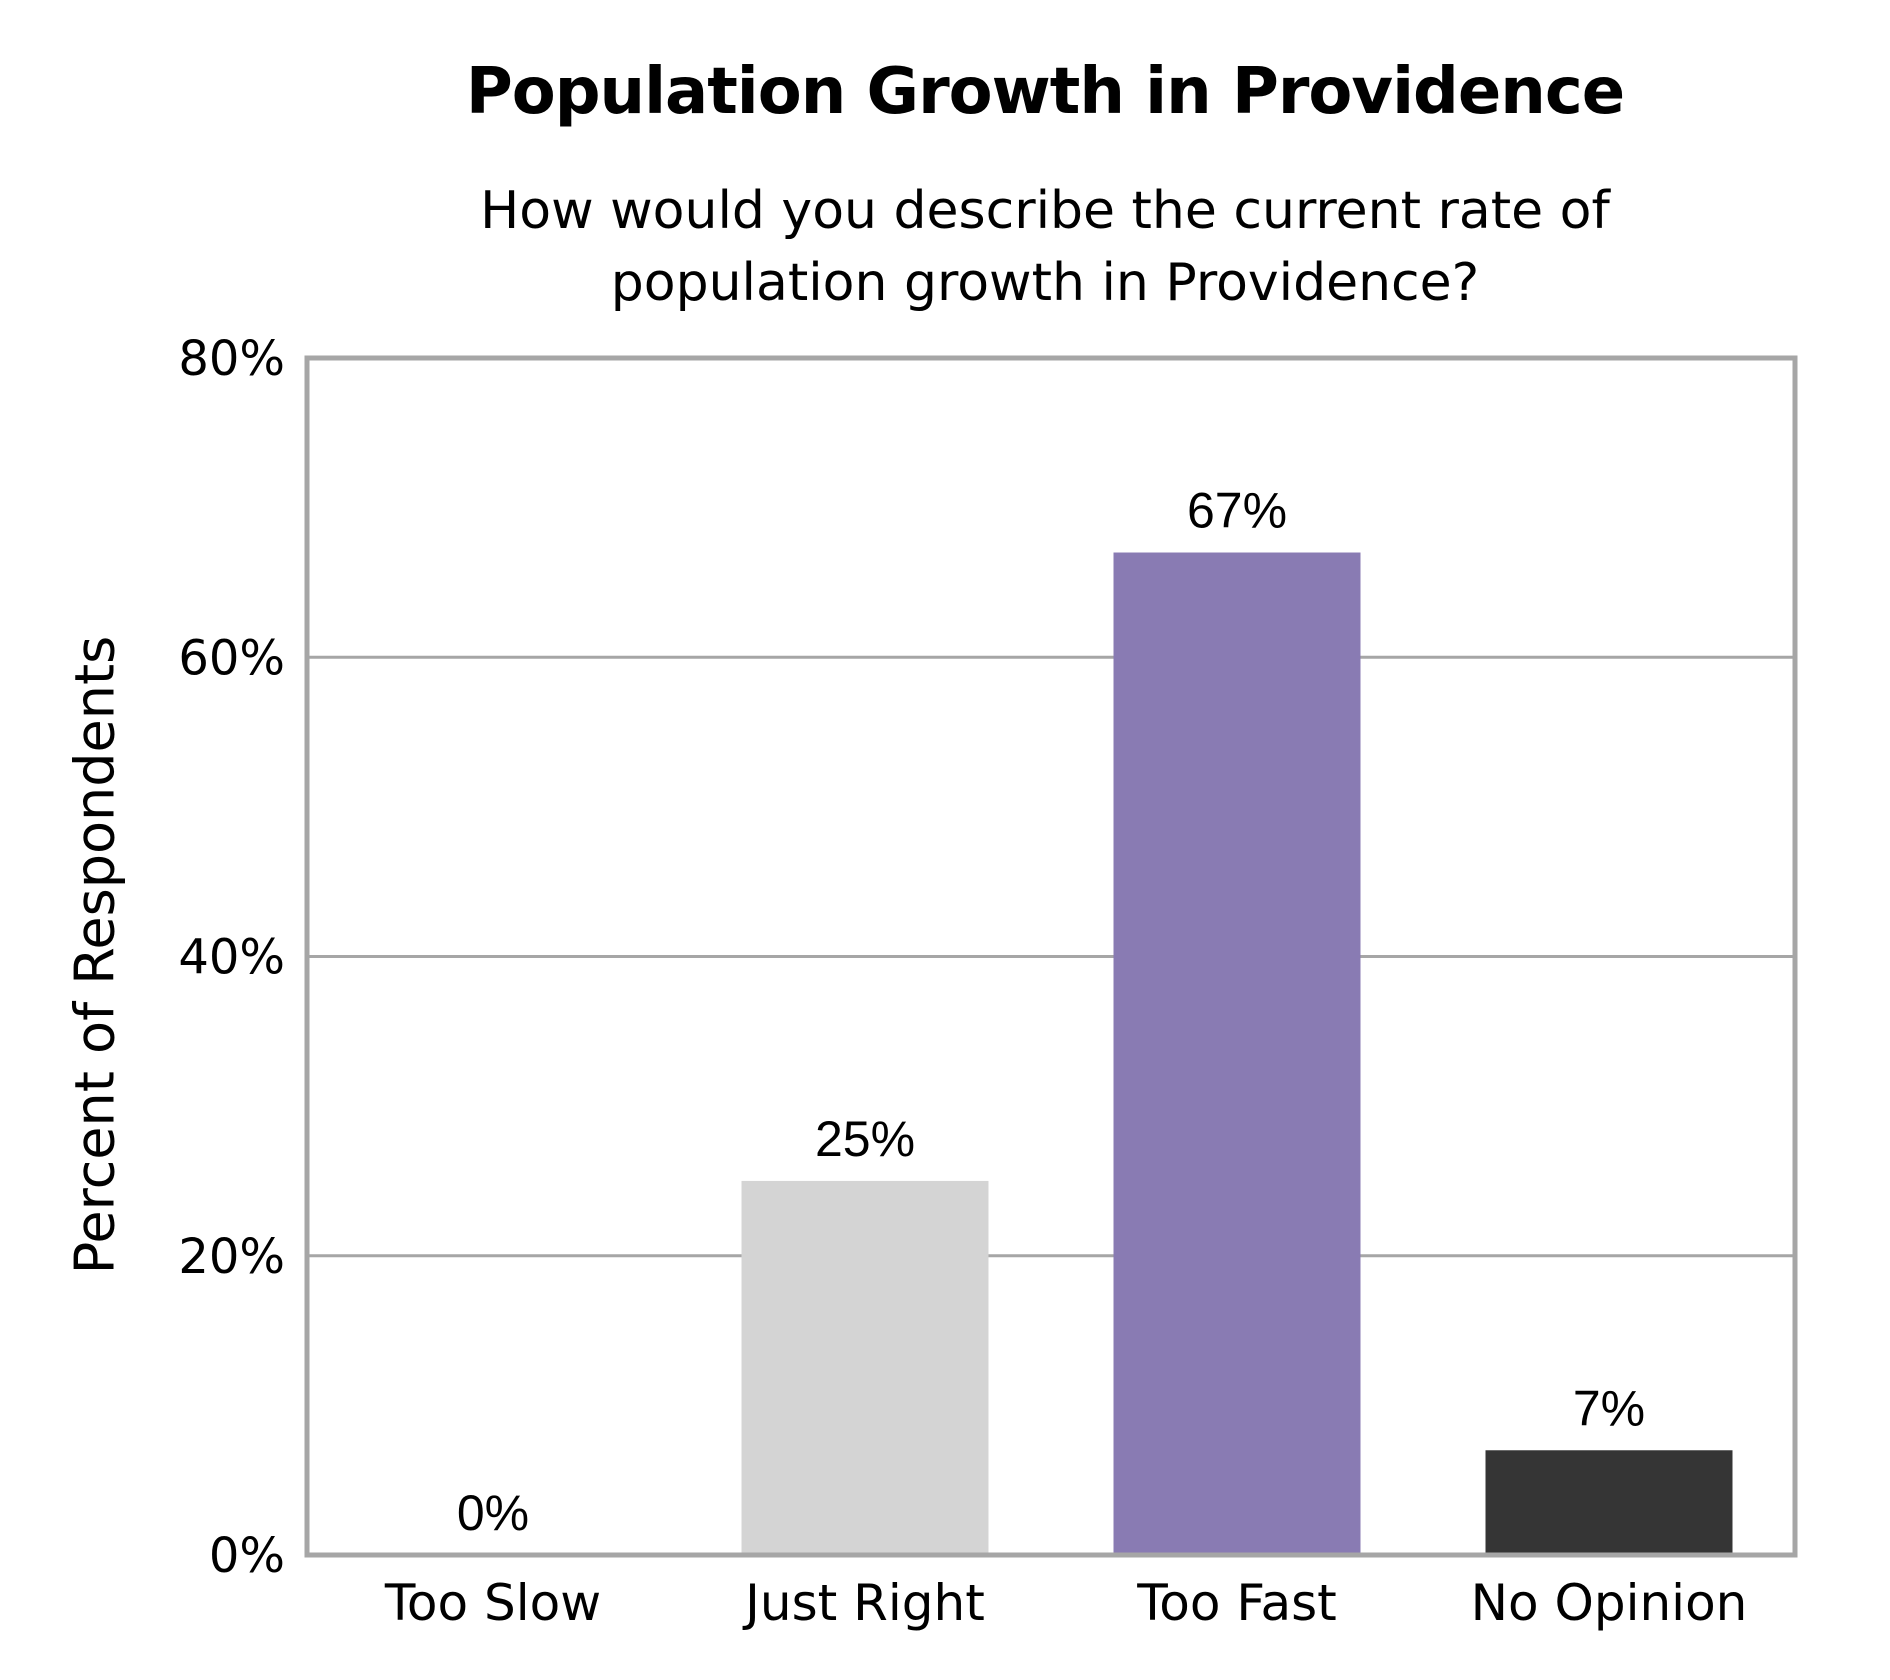 This screenshot has width=1890, height=1680. I want to click on data-label-just-right: 25%, so click(865, 1139).